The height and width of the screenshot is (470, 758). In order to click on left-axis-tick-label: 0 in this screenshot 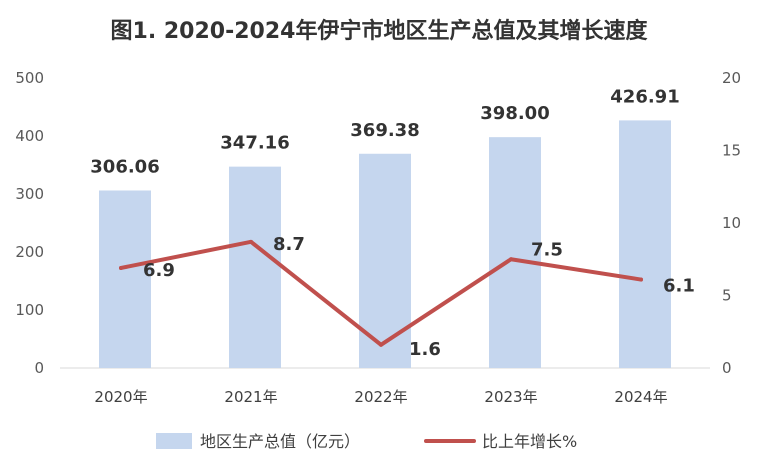, I will do `click(39, 368)`.